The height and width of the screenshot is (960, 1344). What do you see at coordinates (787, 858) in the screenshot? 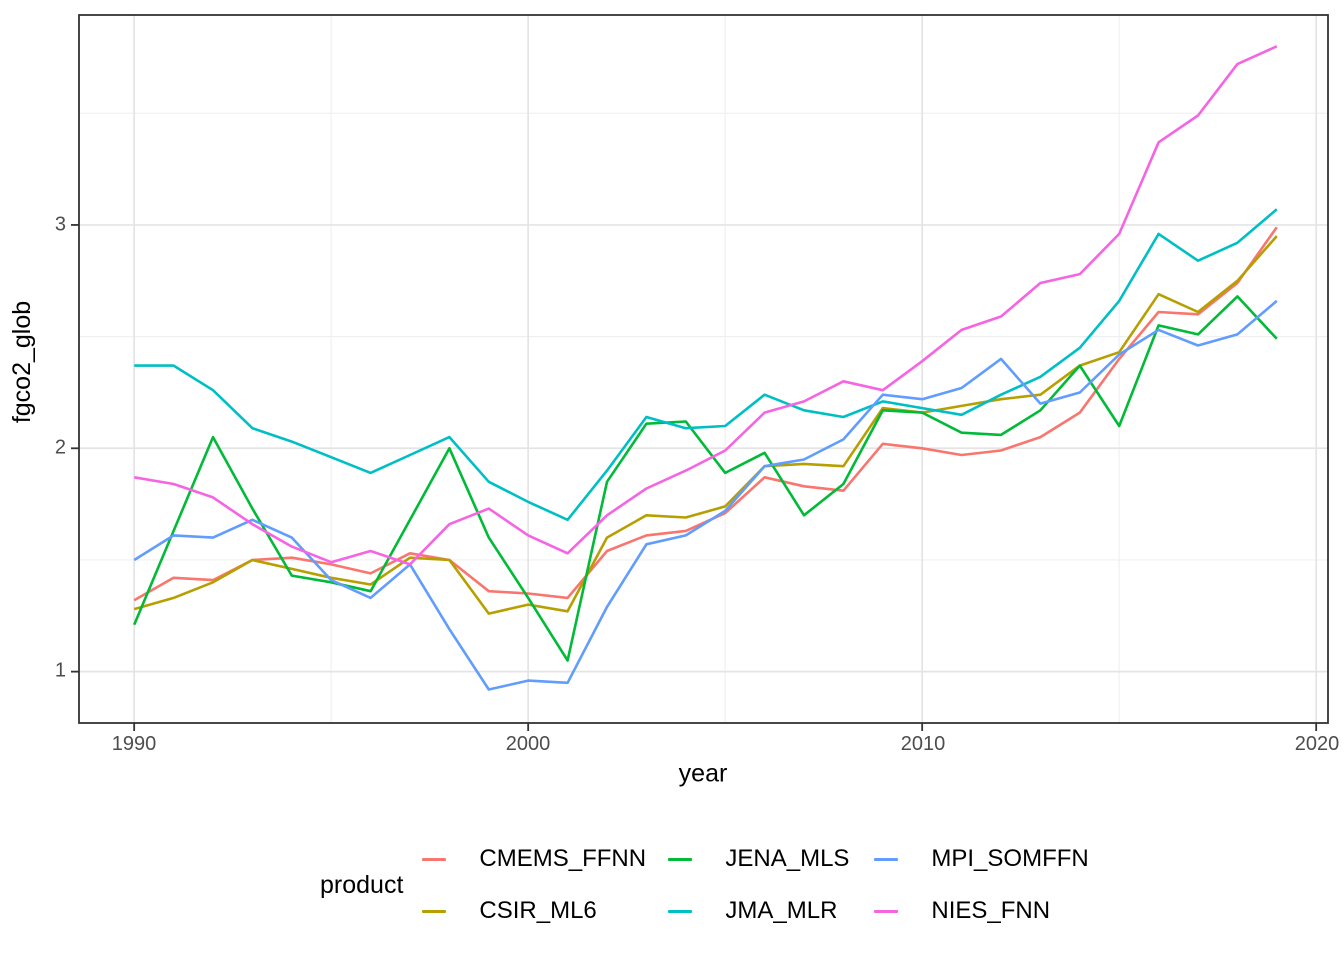
I see `legend-item-label: JENA_MLS` at bounding box center [787, 858].